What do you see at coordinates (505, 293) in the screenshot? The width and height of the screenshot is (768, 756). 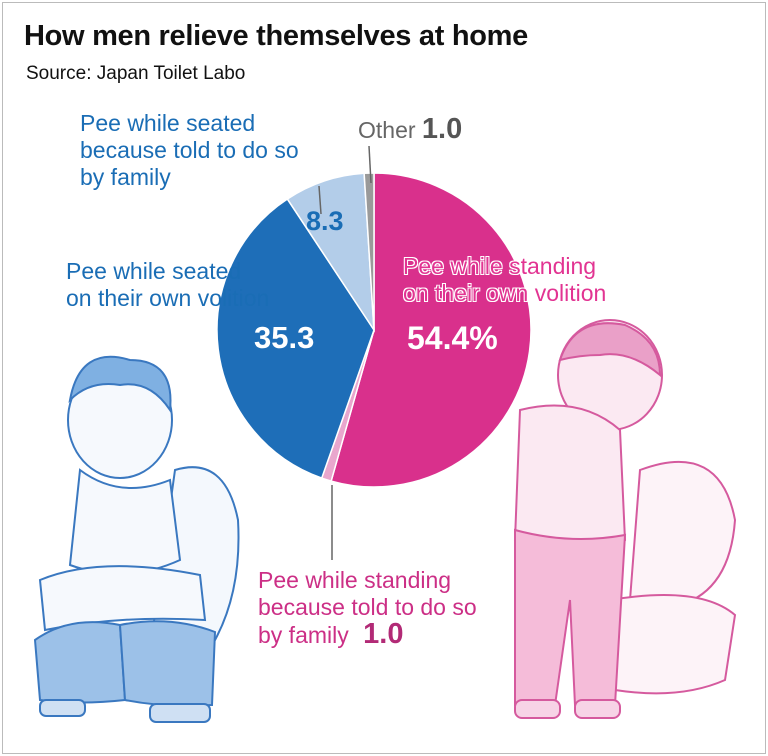 I see `label-standing-own-line2: on their own volition` at bounding box center [505, 293].